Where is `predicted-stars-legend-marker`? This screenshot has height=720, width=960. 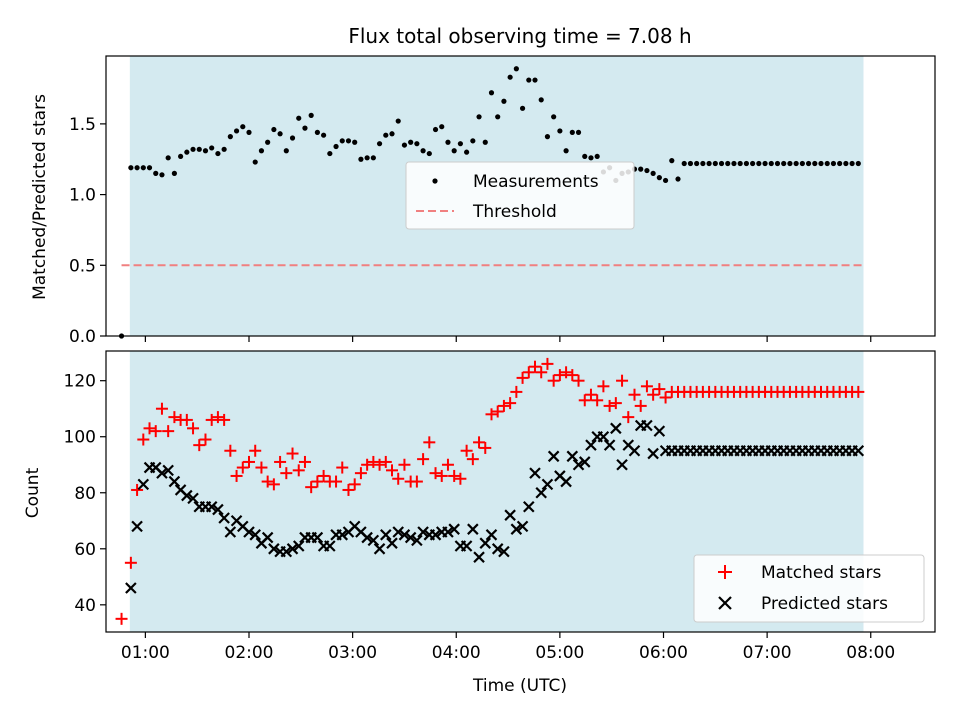
predicted-stars-legend-marker is located at coordinates (725, 603).